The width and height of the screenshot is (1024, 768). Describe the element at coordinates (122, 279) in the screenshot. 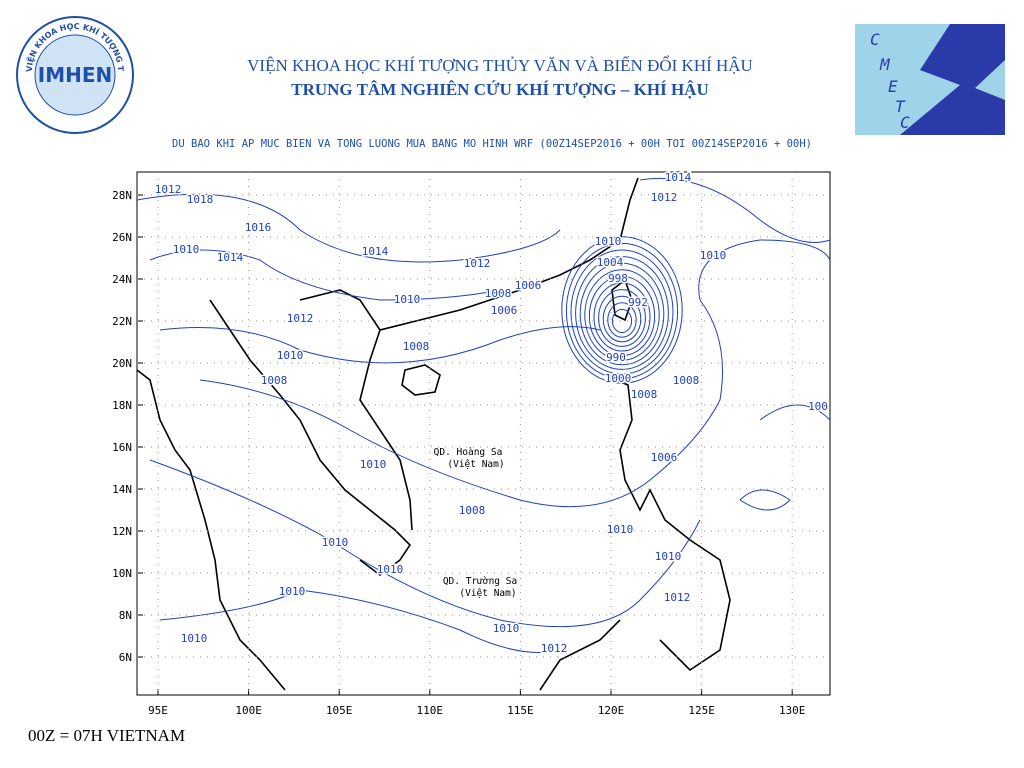

I see `lat-label: 24N` at that location.